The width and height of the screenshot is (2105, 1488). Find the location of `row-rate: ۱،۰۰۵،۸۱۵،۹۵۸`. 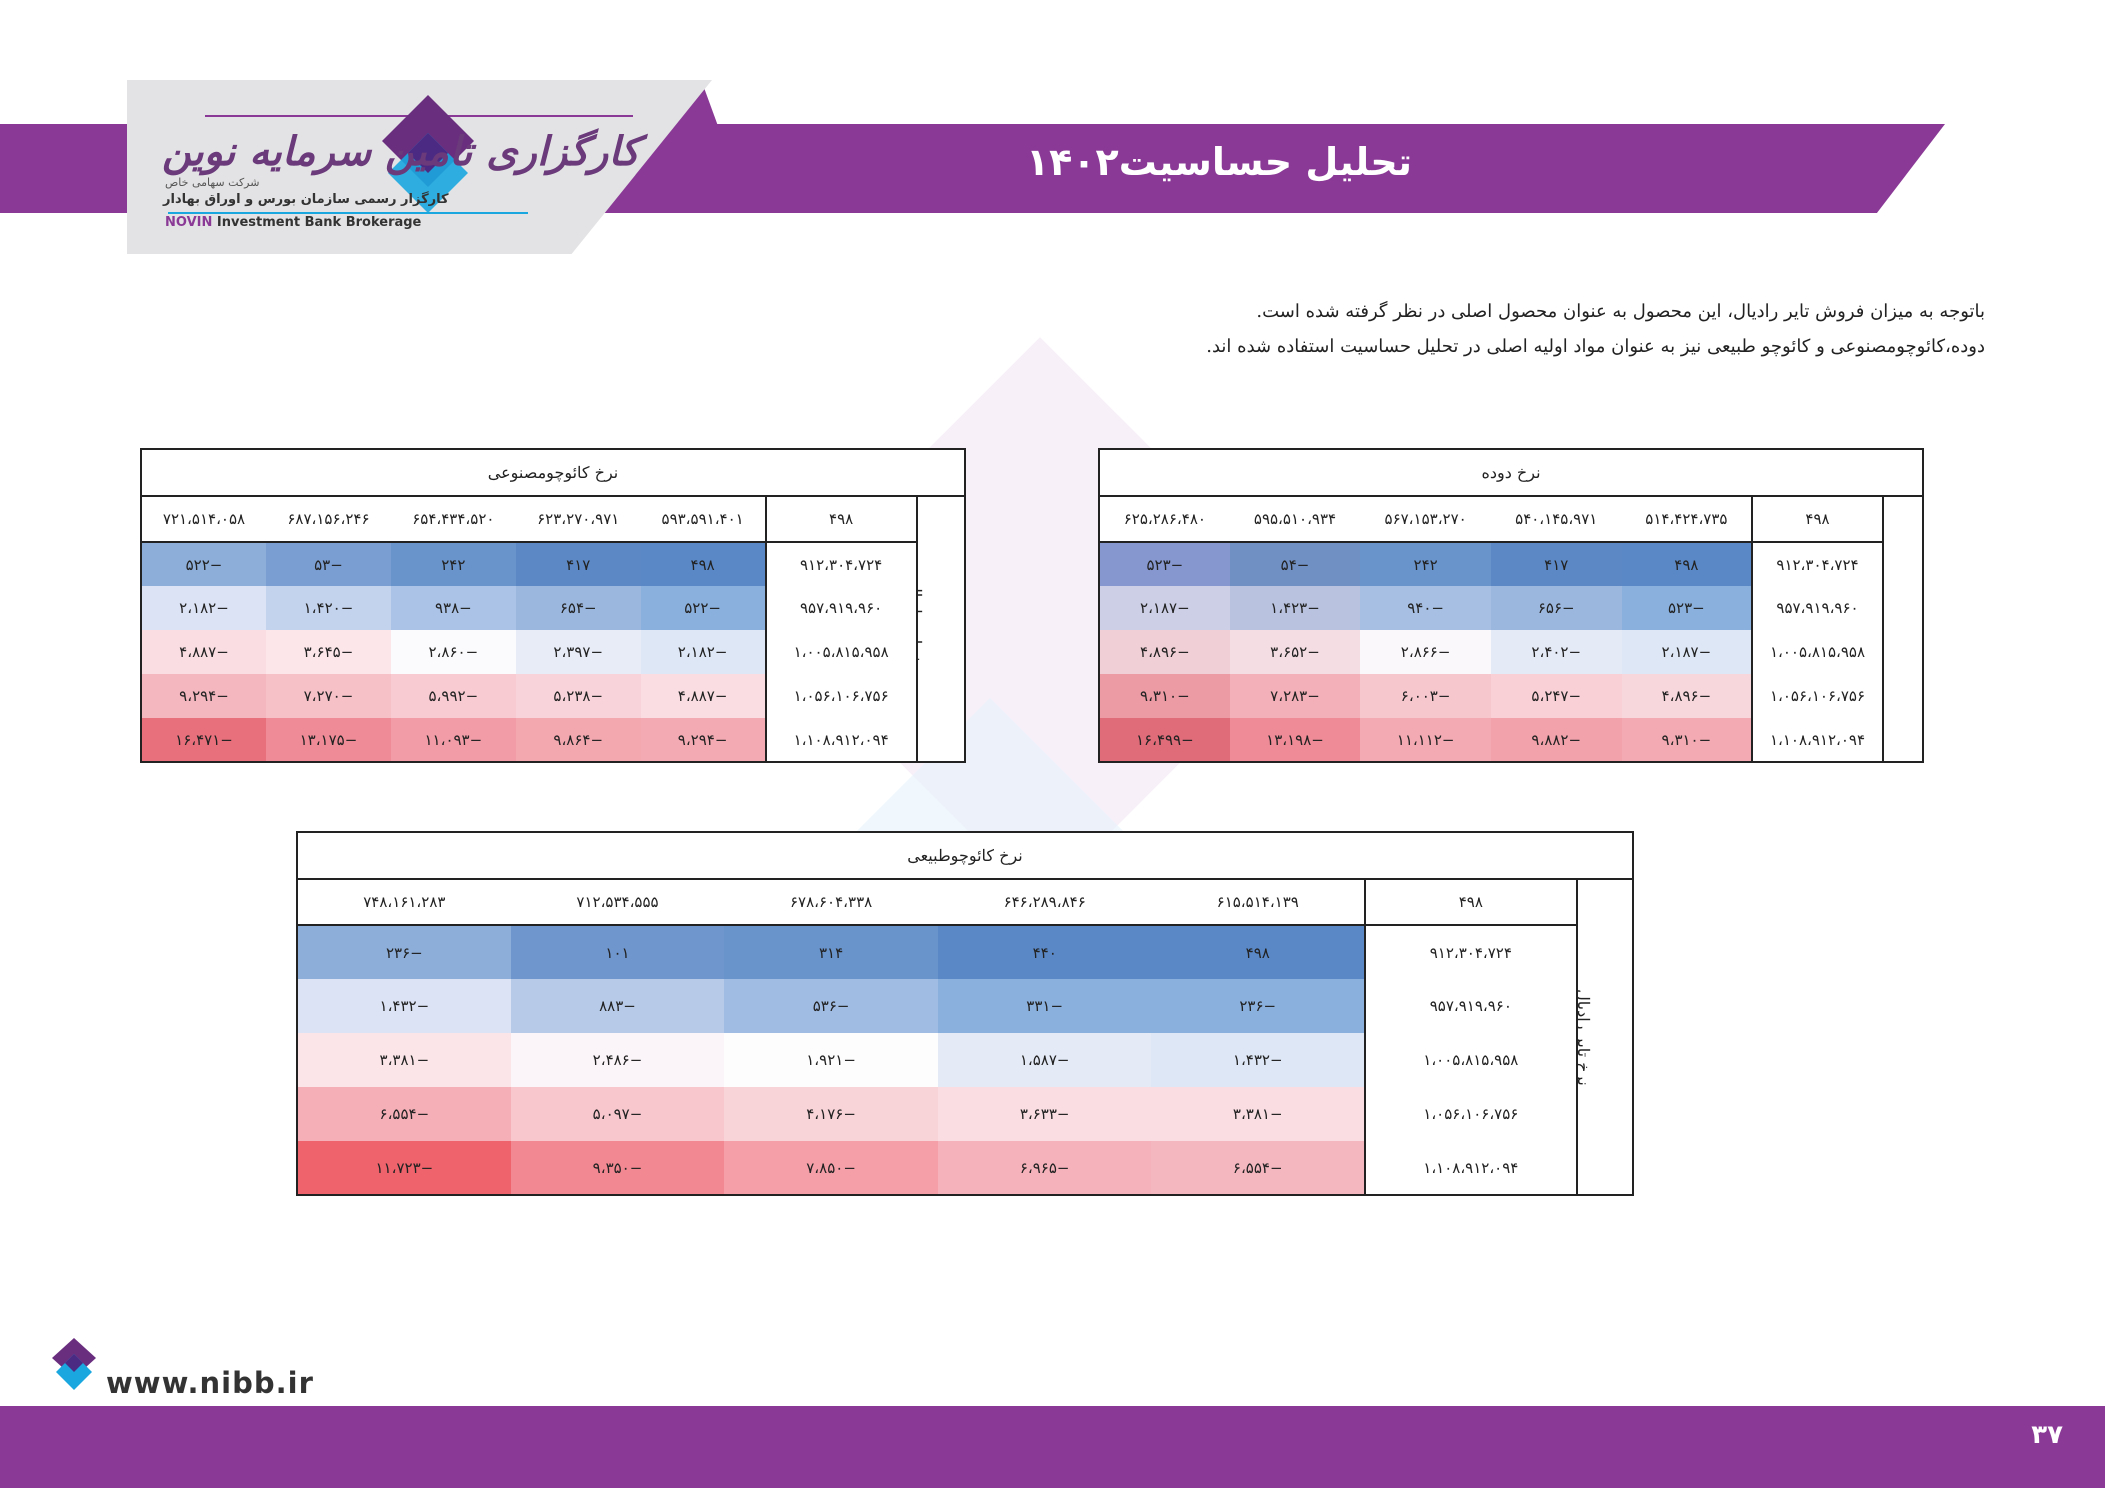

row-rate: ۱،۰۰۵،۸۱۵،۹۵۸ is located at coordinates (1471, 1060).